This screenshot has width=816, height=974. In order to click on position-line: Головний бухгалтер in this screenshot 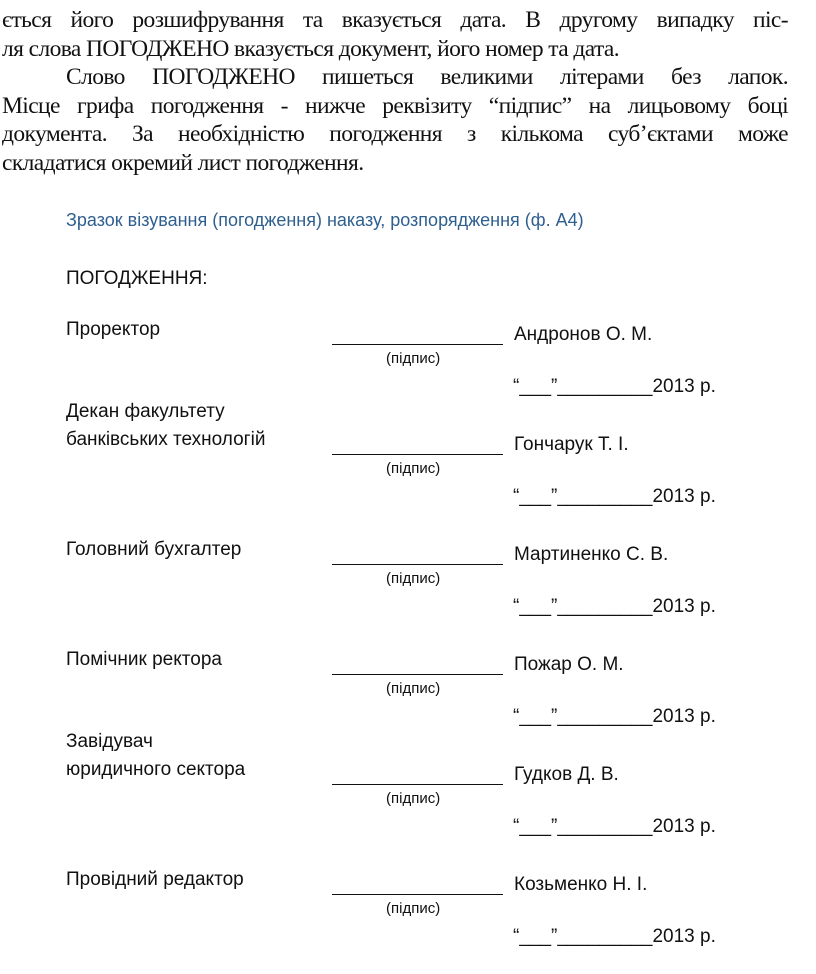, I will do `click(154, 549)`.